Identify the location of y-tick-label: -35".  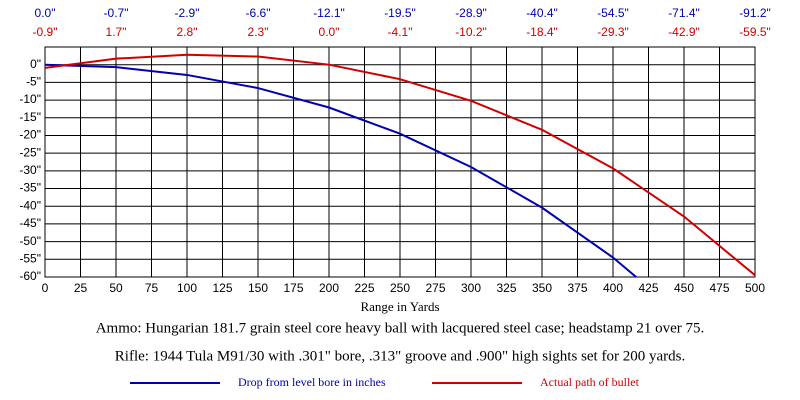
(30, 188).